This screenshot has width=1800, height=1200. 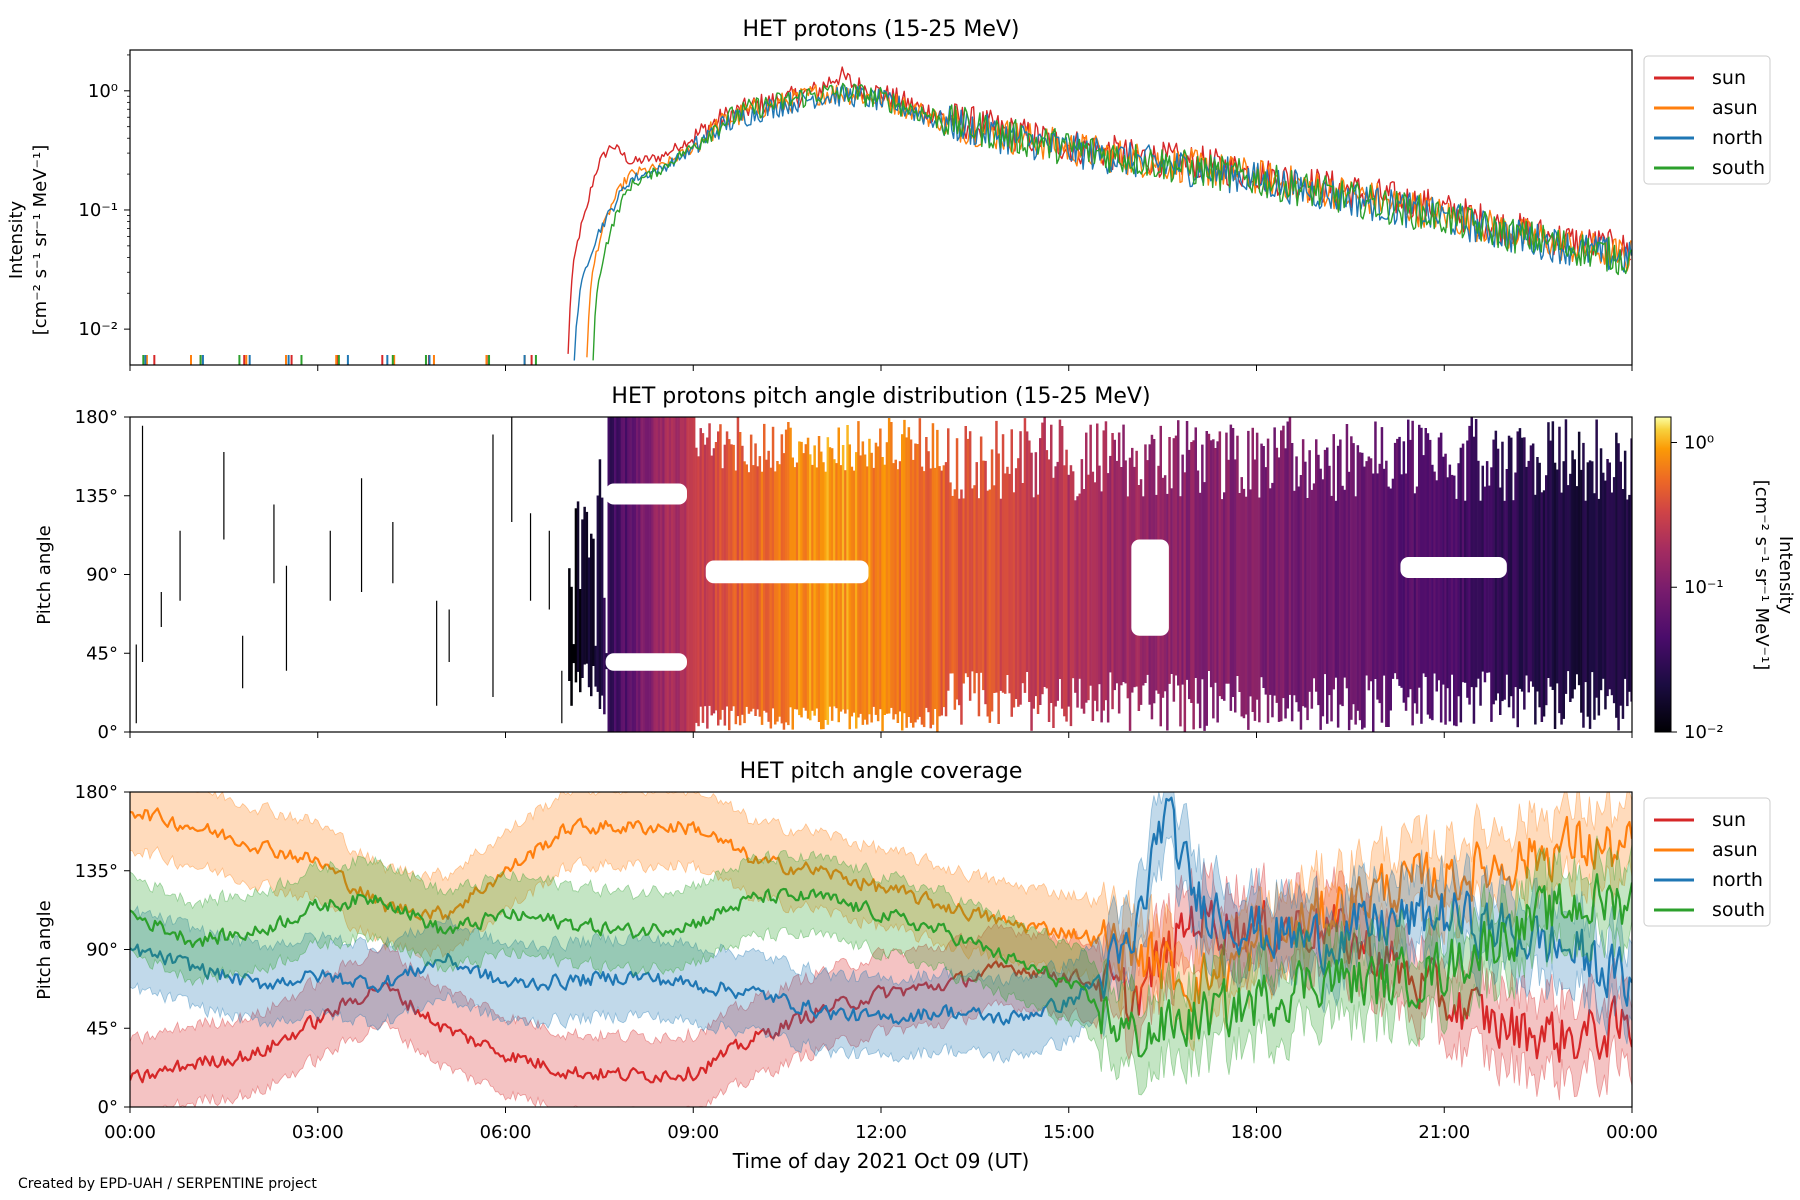 I want to click on ytick-label: 90°, so click(x=102, y=575).